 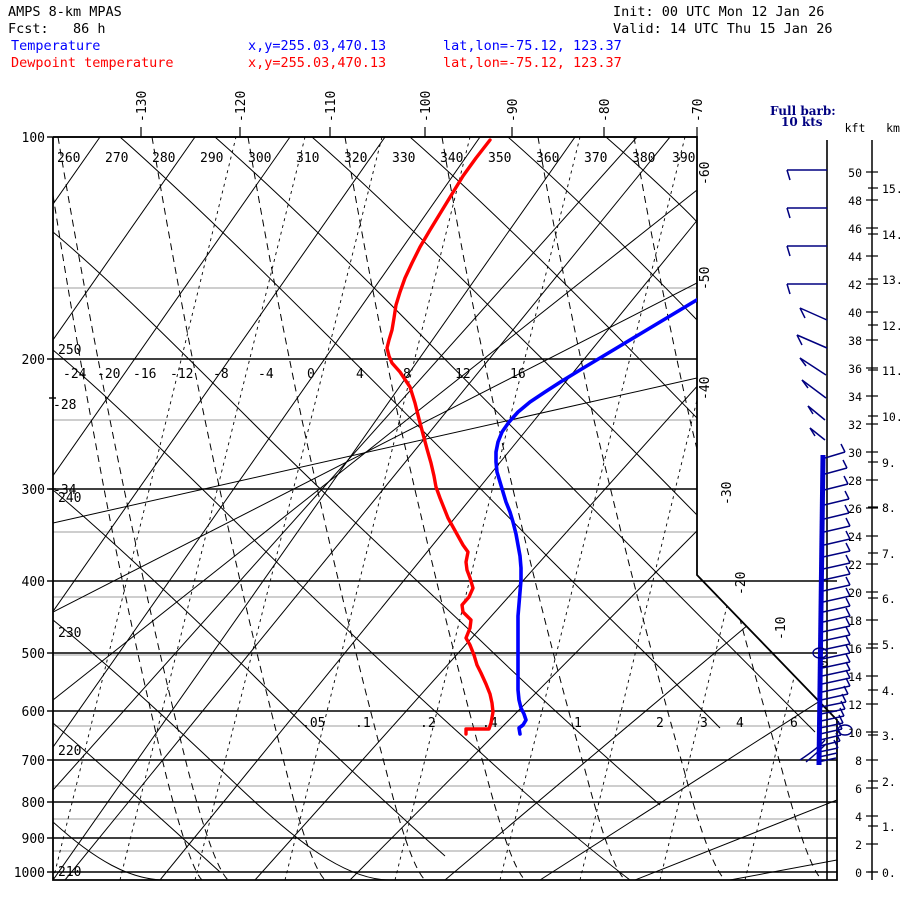 I want to click on km-label-5: 5., so click(x=889, y=645).